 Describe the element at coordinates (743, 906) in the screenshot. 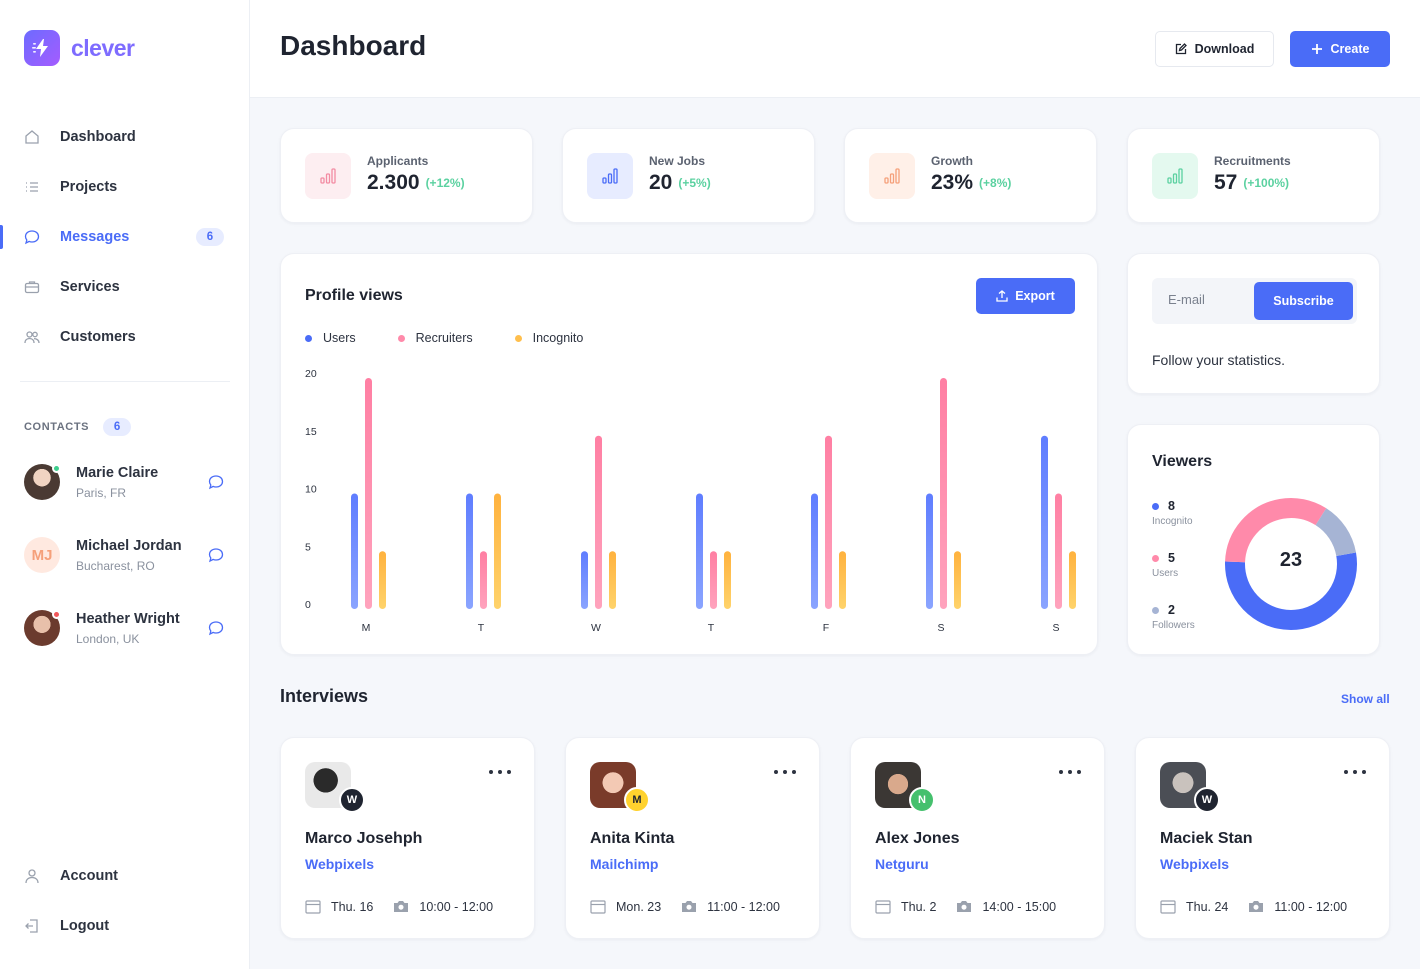

I see `interview-time: 11:00 - 12:00` at that location.